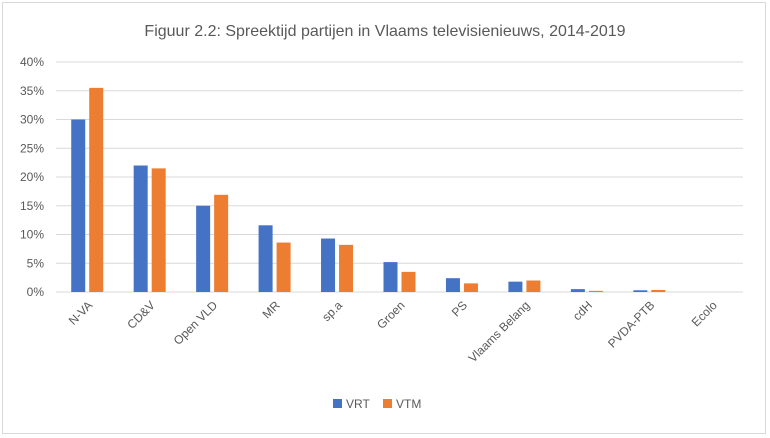 This screenshot has height=438, width=770. What do you see at coordinates (32, 177) in the screenshot?
I see `y-tick-label: 20%` at bounding box center [32, 177].